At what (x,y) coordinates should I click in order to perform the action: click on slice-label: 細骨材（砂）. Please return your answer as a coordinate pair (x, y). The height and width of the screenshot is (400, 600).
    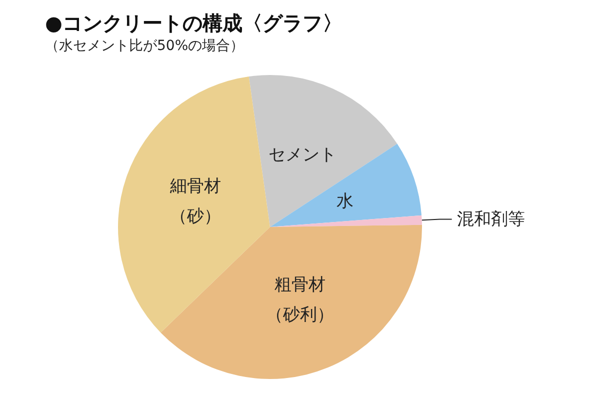
    Looking at the image, I should click on (194, 201).